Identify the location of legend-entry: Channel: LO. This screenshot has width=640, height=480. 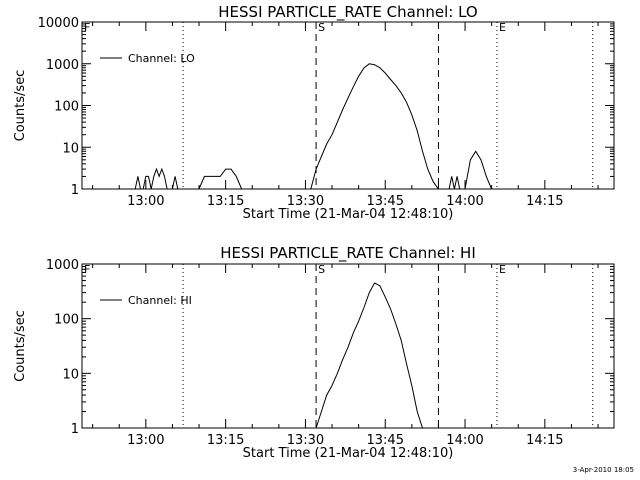
(161, 58).